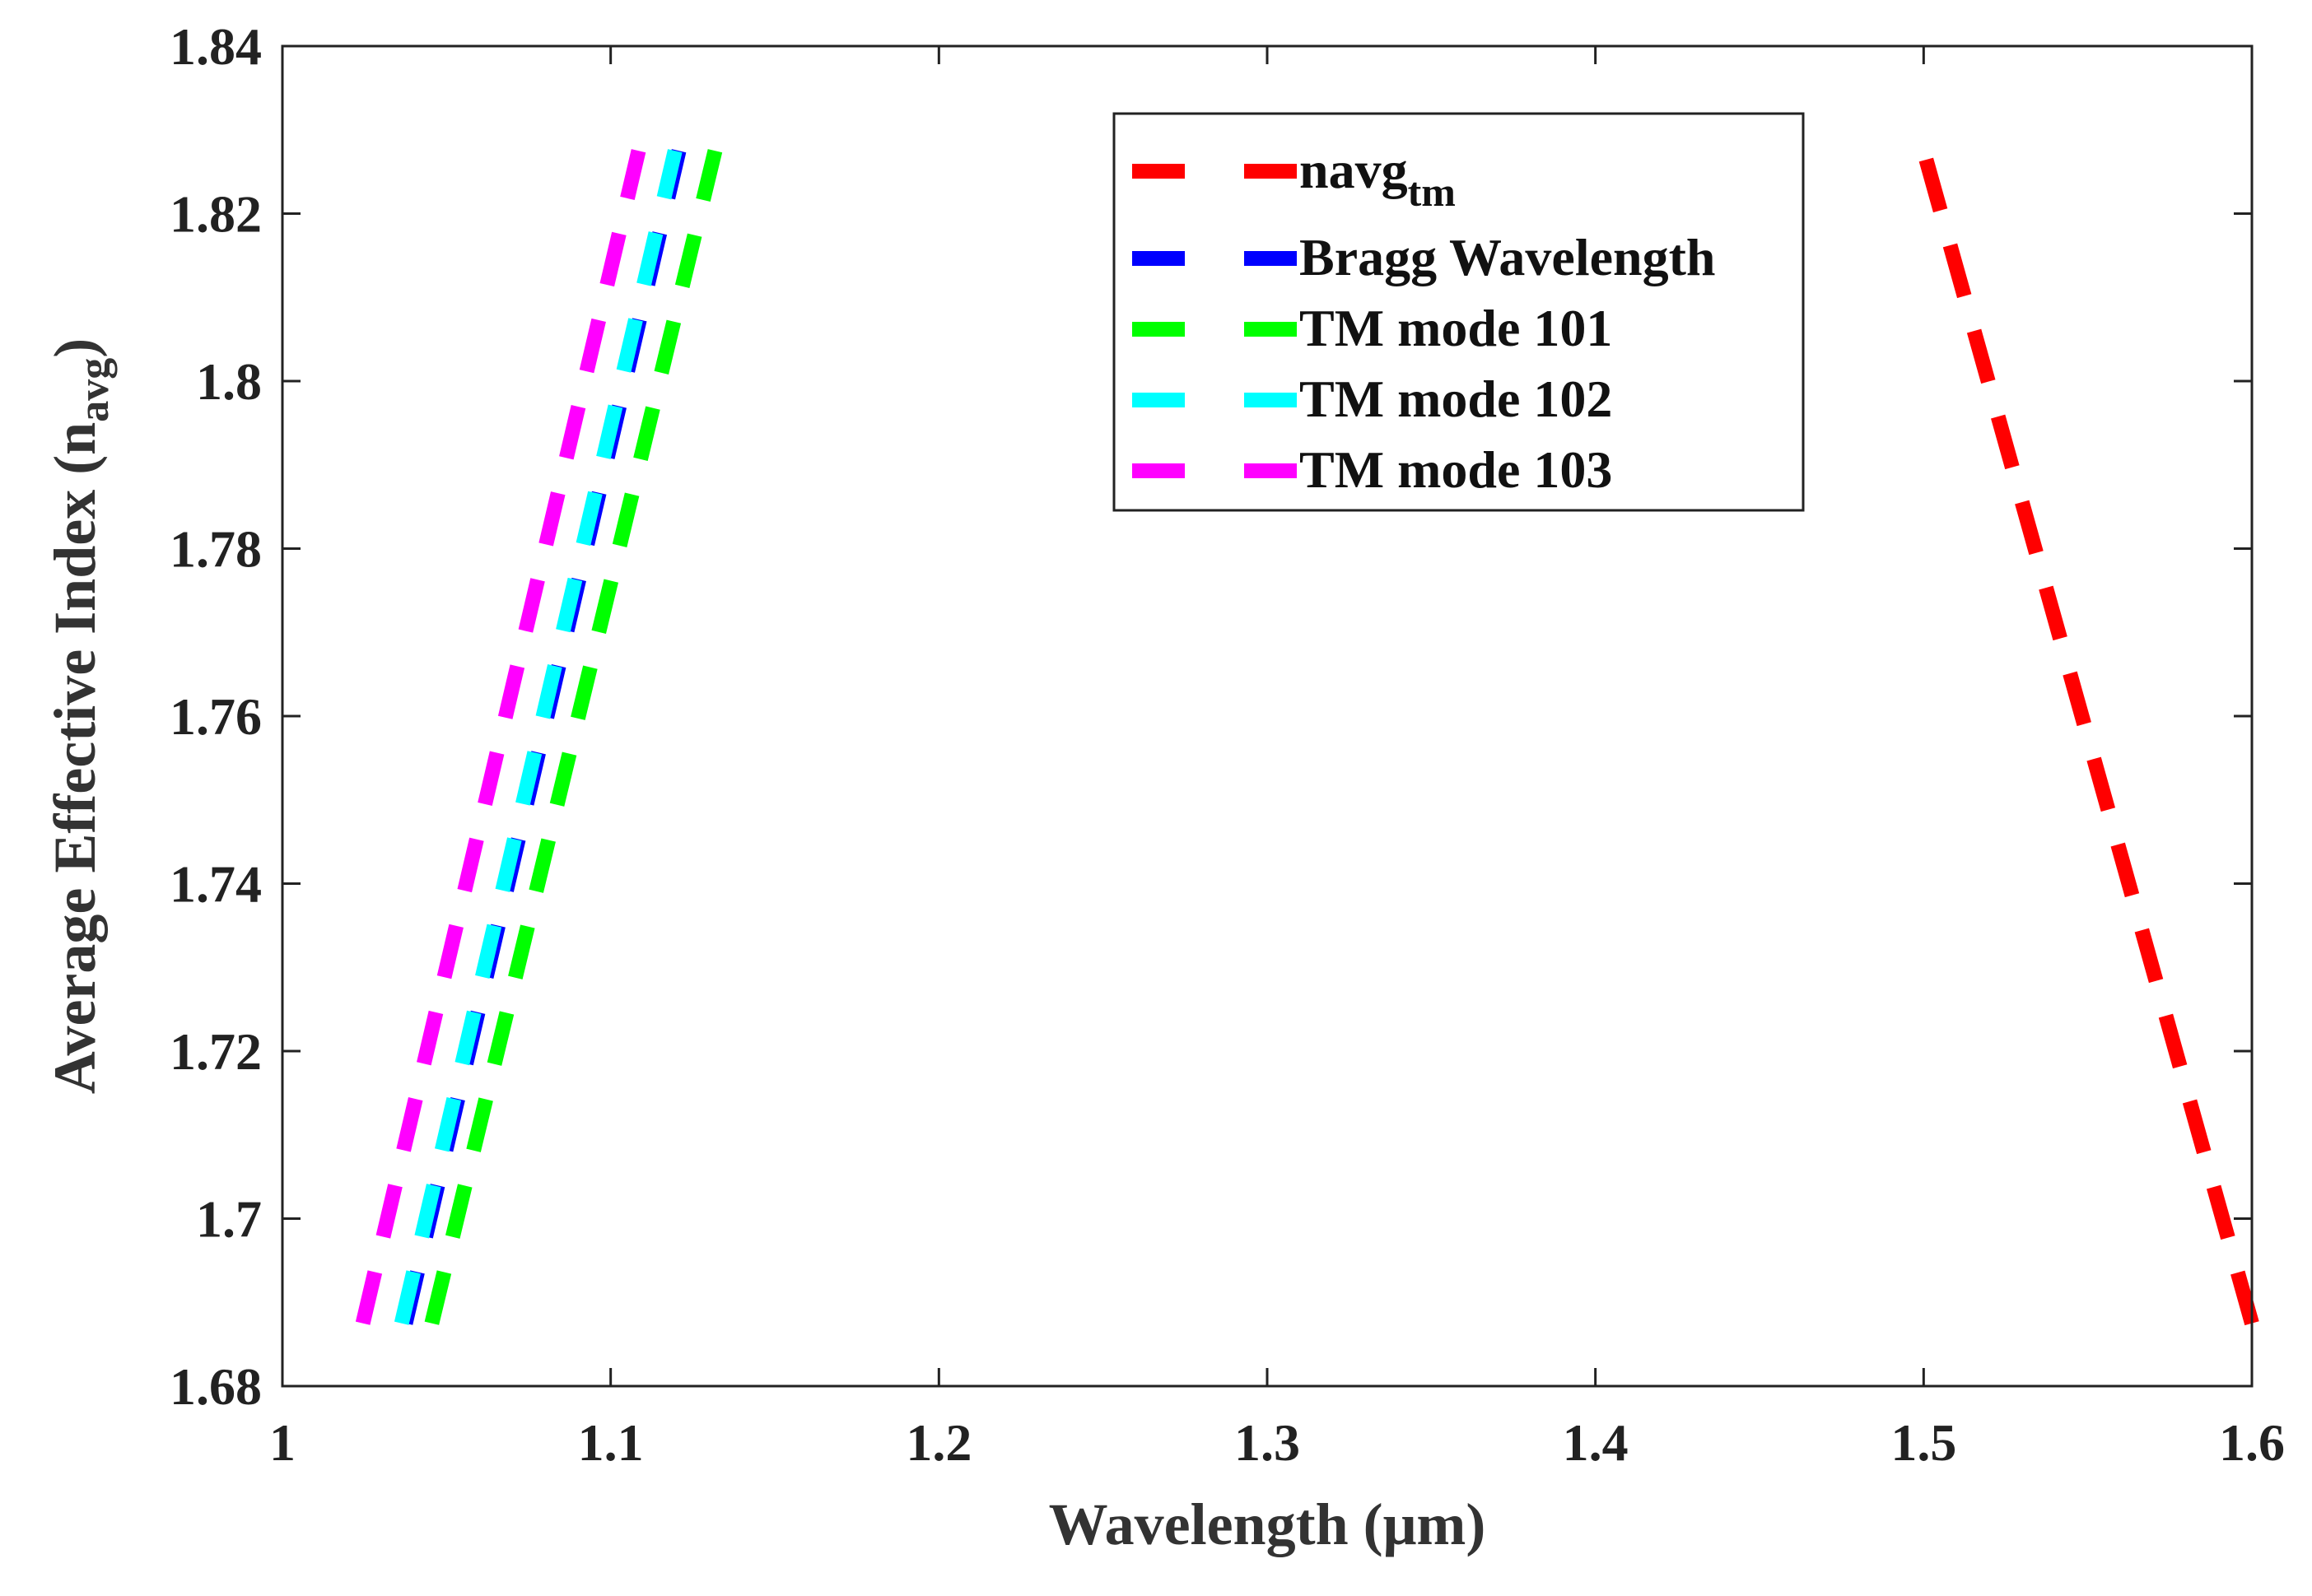 The width and height of the screenshot is (2312, 1596). What do you see at coordinates (2252, 1442) in the screenshot?
I see `x-tick-label: 1.6` at bounding box center [2252, 1442].